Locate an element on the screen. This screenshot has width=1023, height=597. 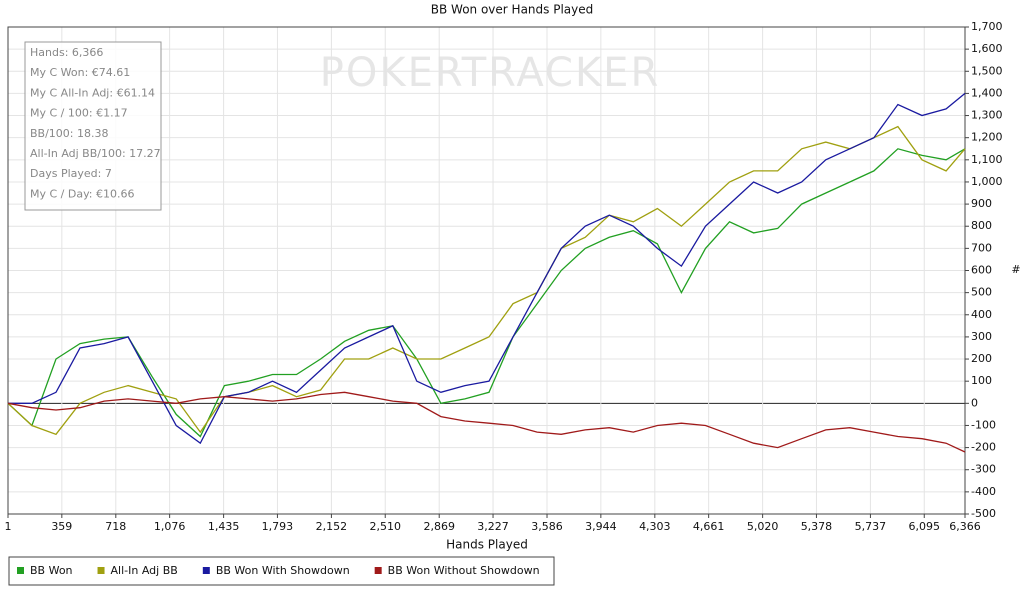
stats-line: My C / Day: €10.66 is located at coordinates (82, 193).